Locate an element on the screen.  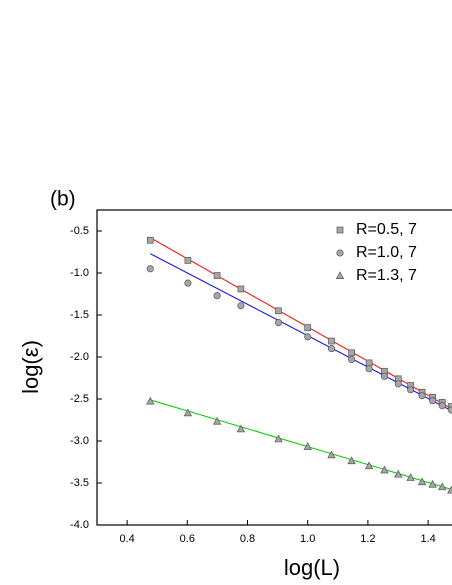
x-axis-label: log(L) is located at coordinates (312, 567).